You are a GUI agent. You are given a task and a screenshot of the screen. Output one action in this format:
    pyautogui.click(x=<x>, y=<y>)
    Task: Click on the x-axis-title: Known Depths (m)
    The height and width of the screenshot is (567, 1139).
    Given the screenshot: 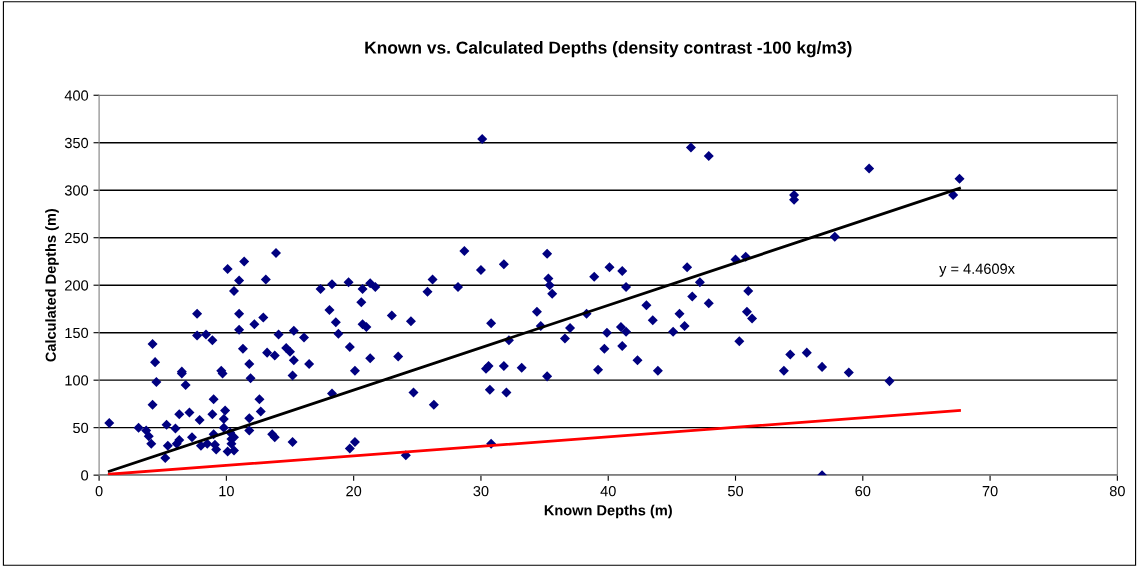 What is the action you would take?
    pyautogui.click(x=608, y=511)
    